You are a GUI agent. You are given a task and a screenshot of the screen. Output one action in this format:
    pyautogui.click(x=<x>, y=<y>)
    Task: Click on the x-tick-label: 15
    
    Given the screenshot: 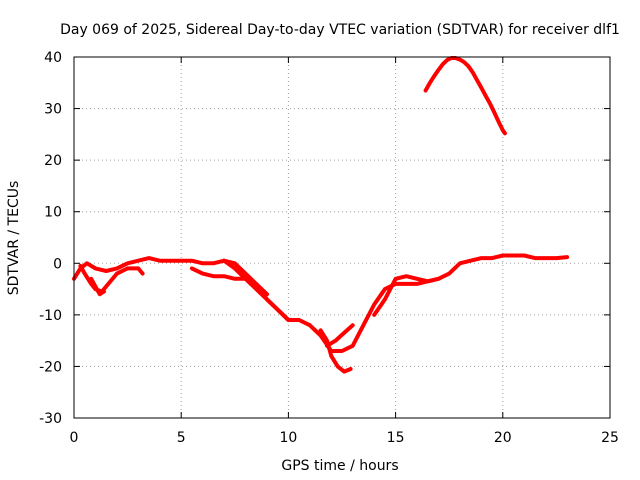 What is the action you would take?
    pyautogui.click(x=396, y=438)
    